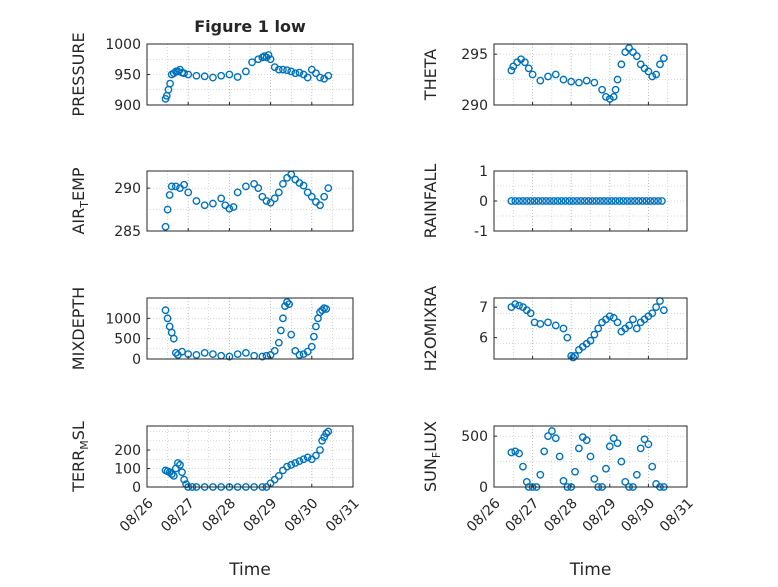  I want to click on chart-title: Figure 1 low, so click(250, 26).